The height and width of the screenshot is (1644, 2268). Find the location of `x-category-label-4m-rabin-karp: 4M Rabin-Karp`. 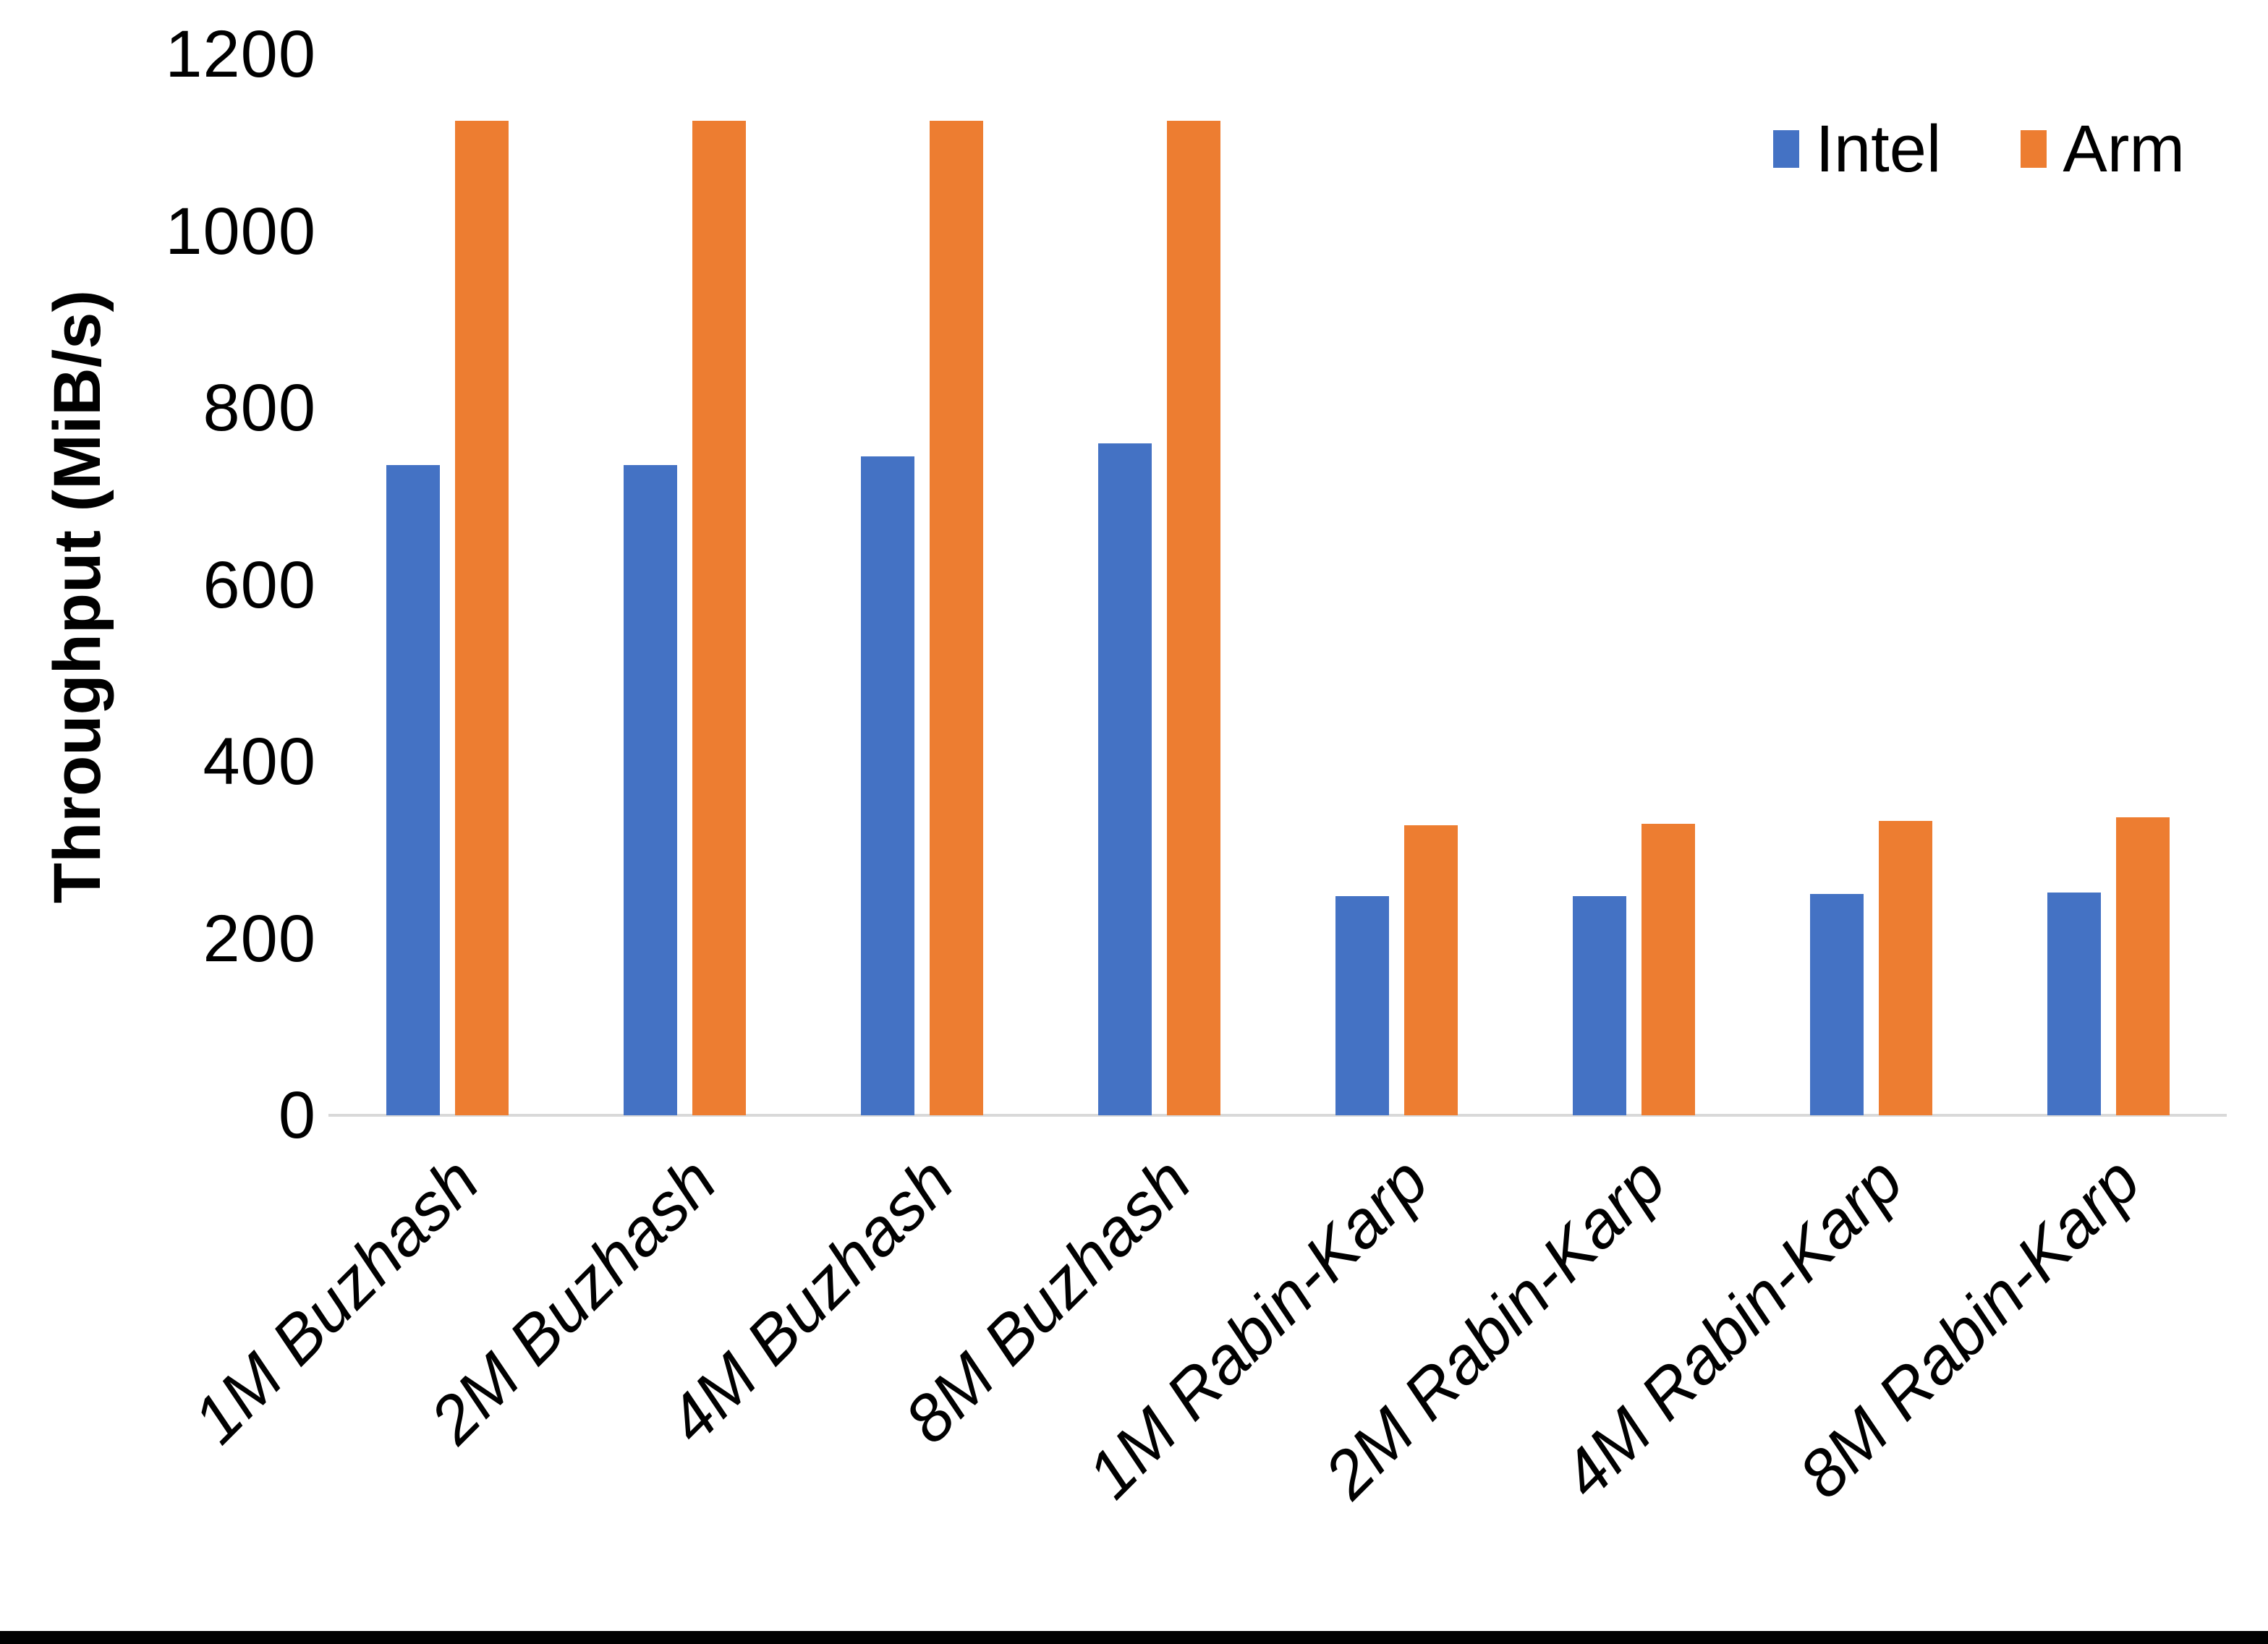

x-category-label-4m-rabin-karp: 4M Rabin-Karp is located at coordinates (1732, 1327).